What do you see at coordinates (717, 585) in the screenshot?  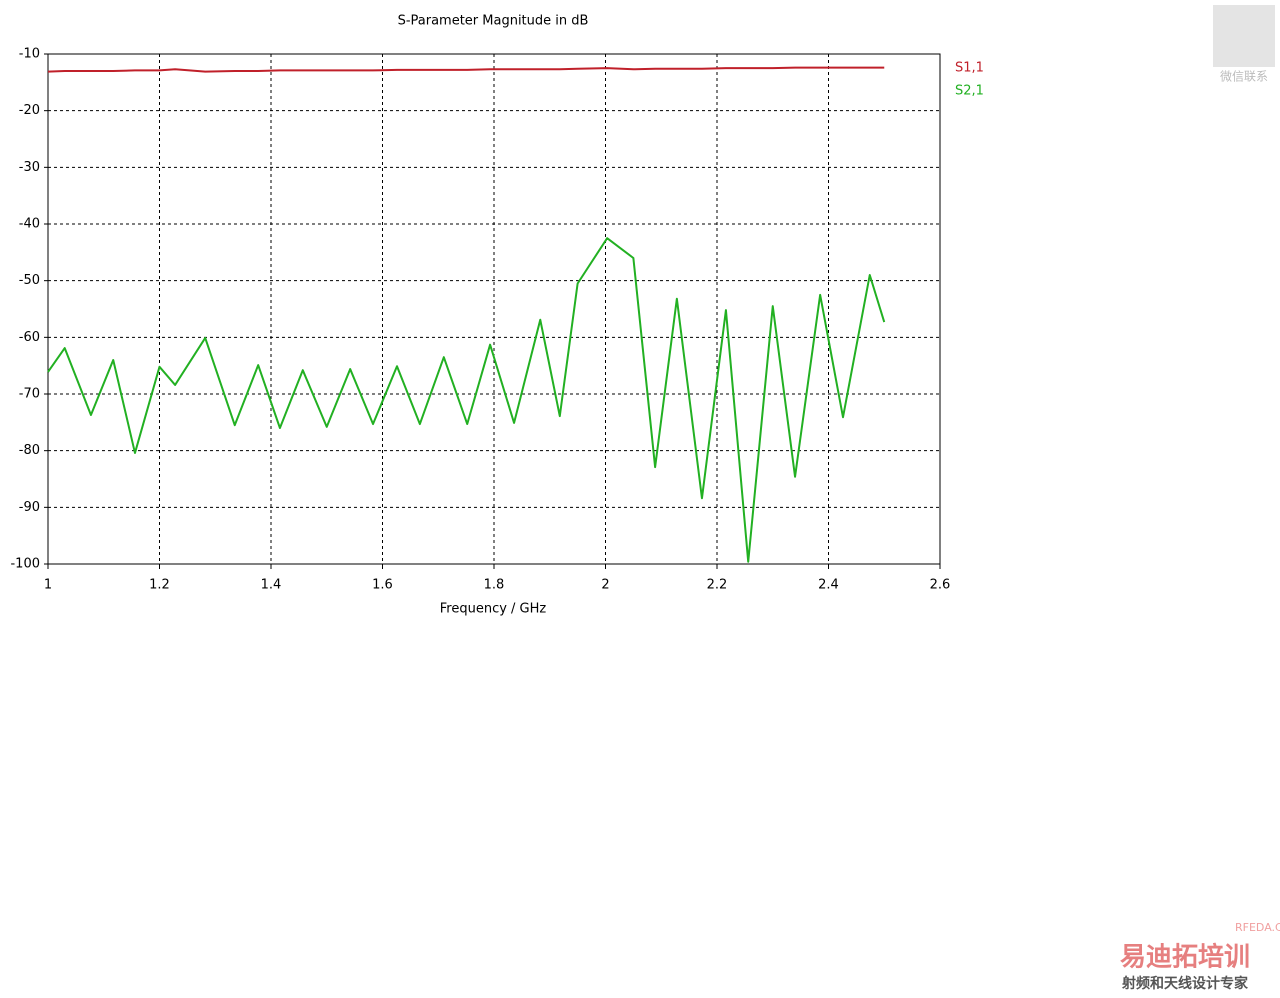 I see `x-tick-label: 2.2` at bounding box center [717, 585].